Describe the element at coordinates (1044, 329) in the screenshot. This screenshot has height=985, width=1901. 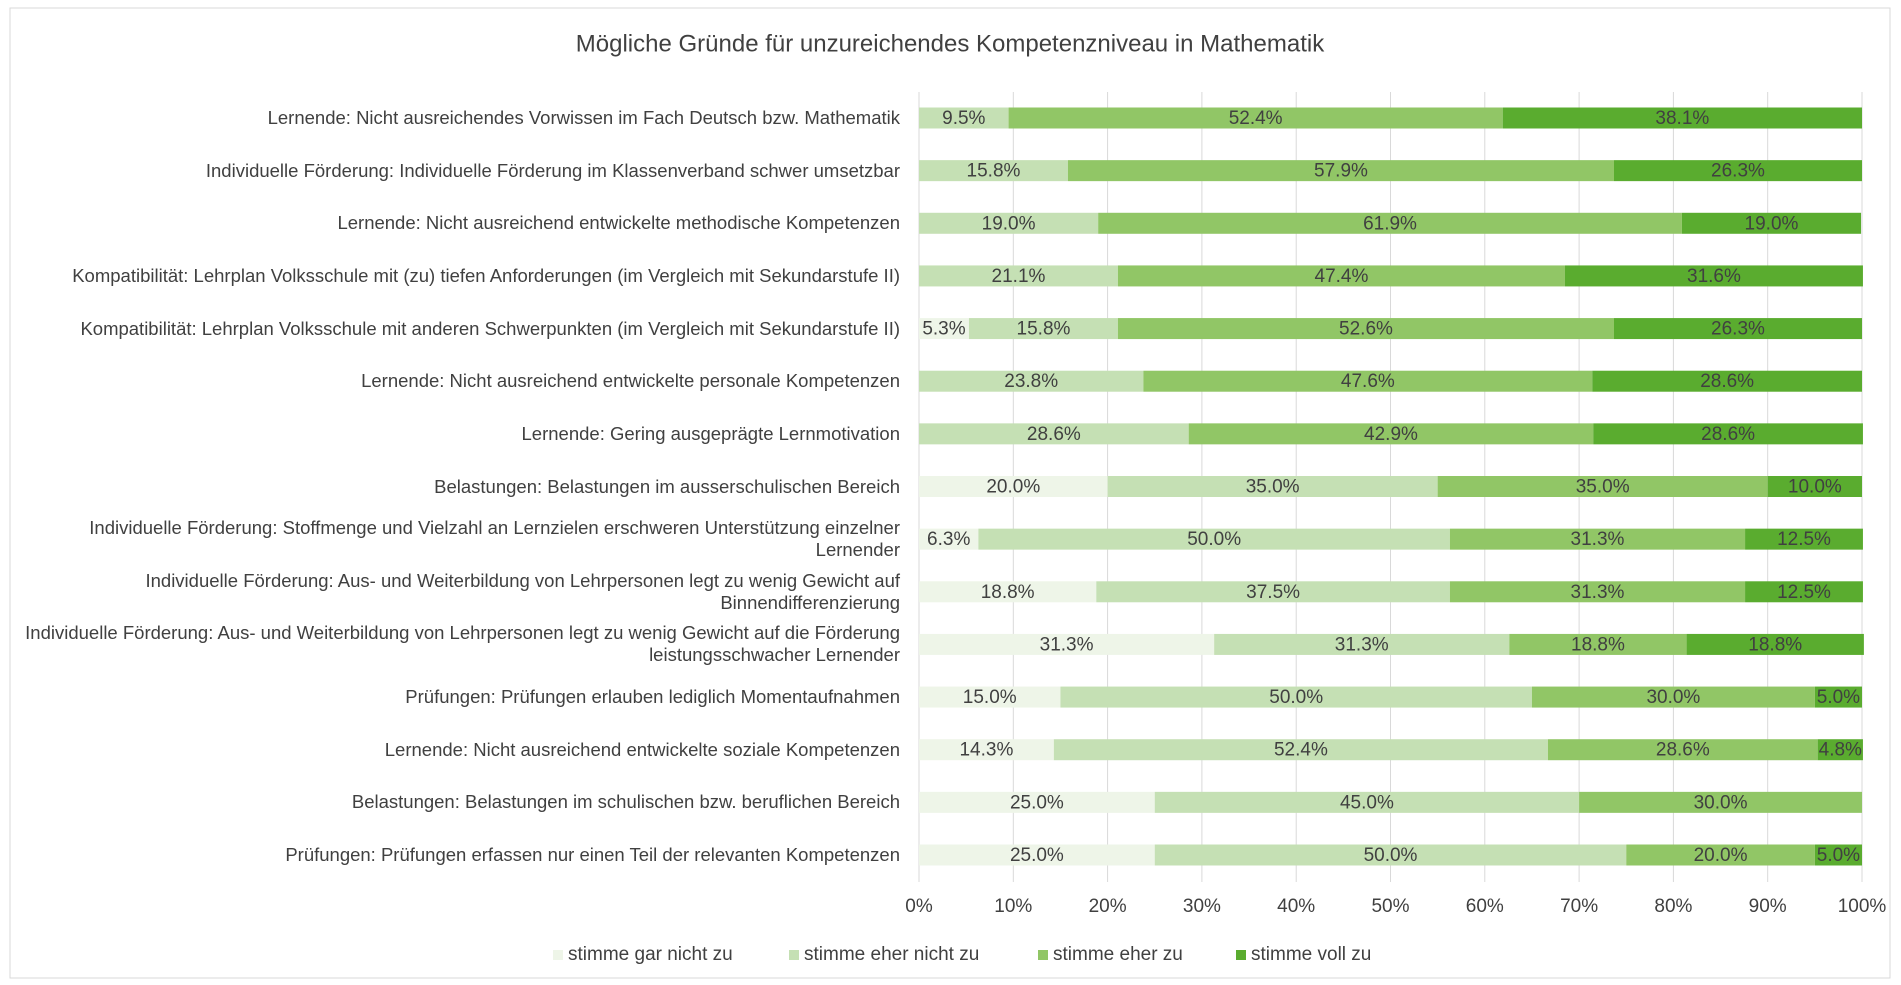
I see `data-label: 15.8%` at that location.